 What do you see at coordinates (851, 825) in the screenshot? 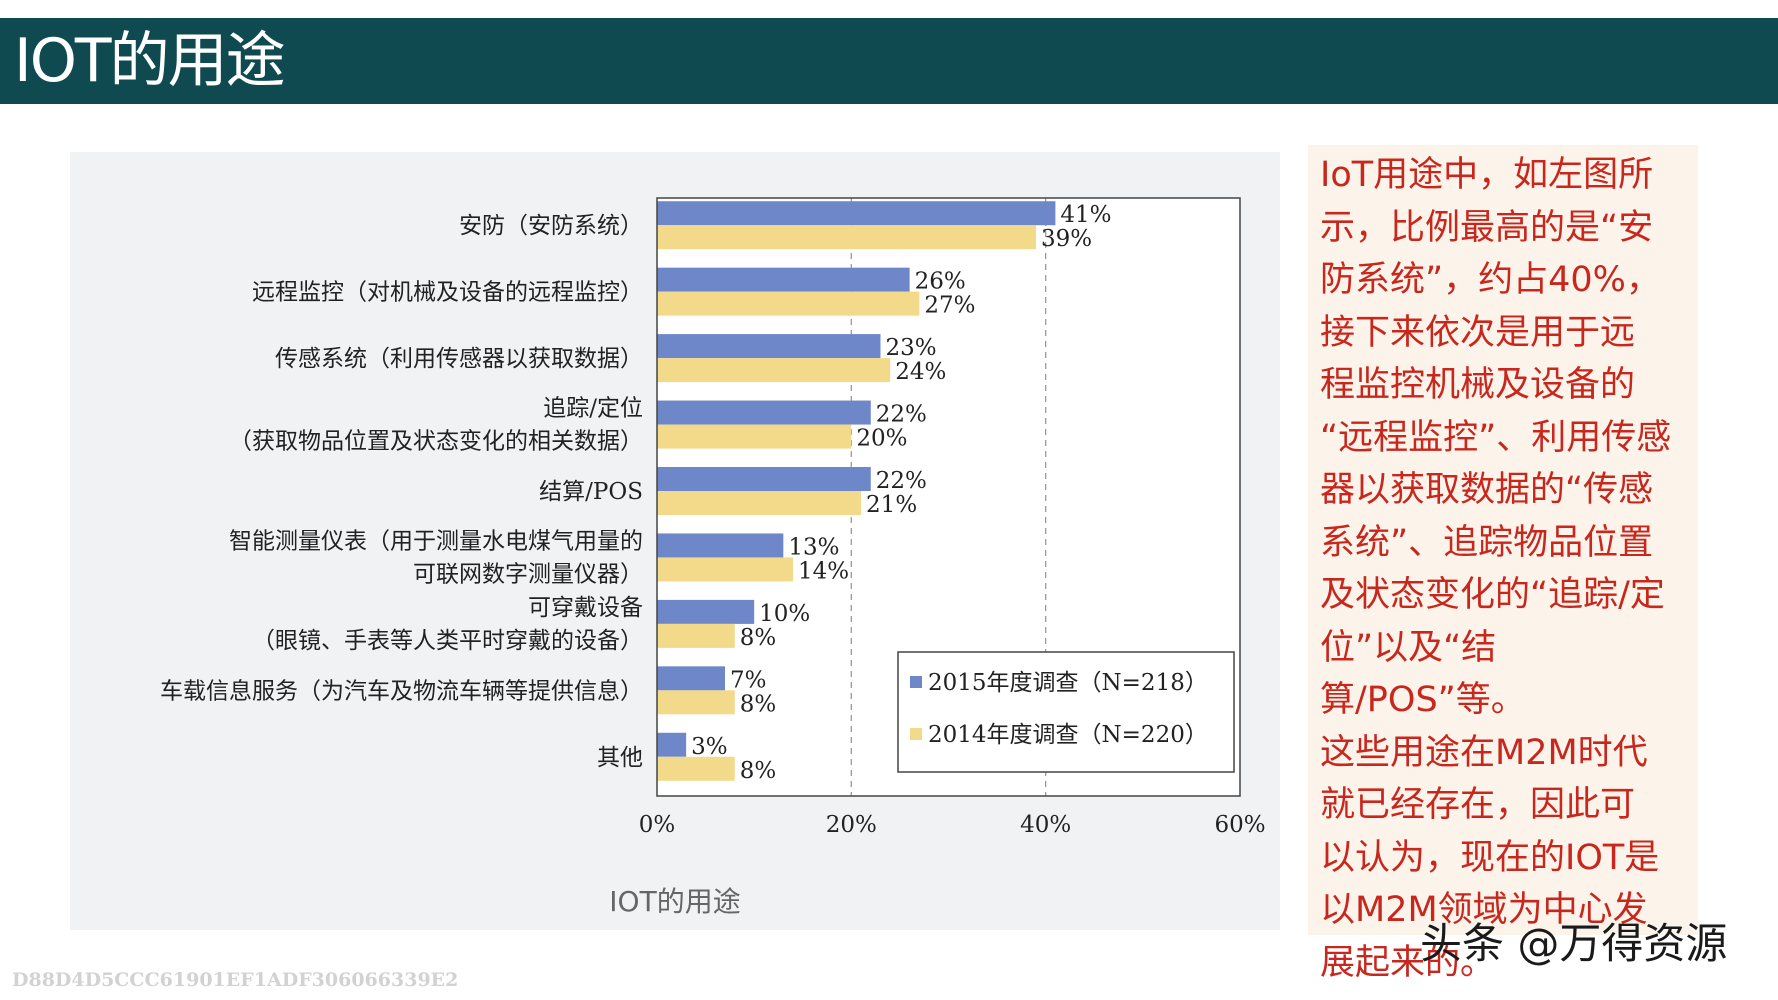
I see `x-tick-label: 20%` at bounding box center [851, 825].